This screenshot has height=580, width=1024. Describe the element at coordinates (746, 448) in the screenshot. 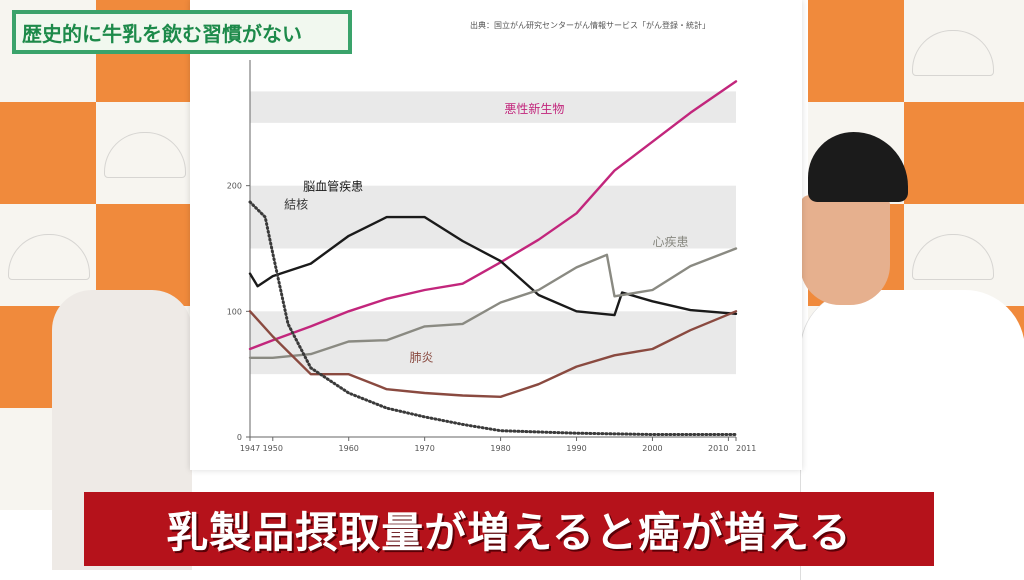

I see `x-tick-label: 2011` at that location.